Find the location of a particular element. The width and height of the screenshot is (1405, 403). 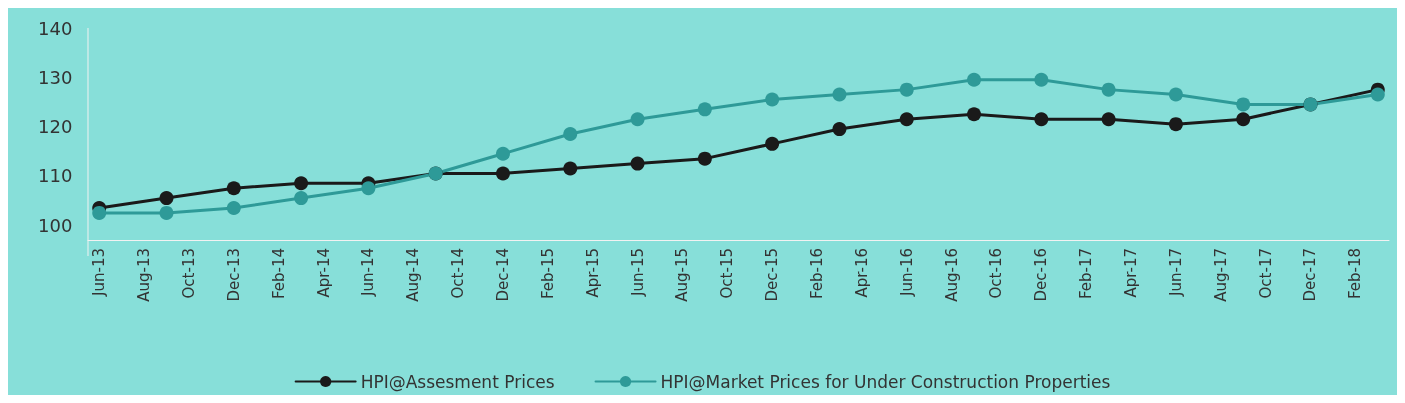

x-tick-label: Oct-13 is located at coordinates (188, 273).